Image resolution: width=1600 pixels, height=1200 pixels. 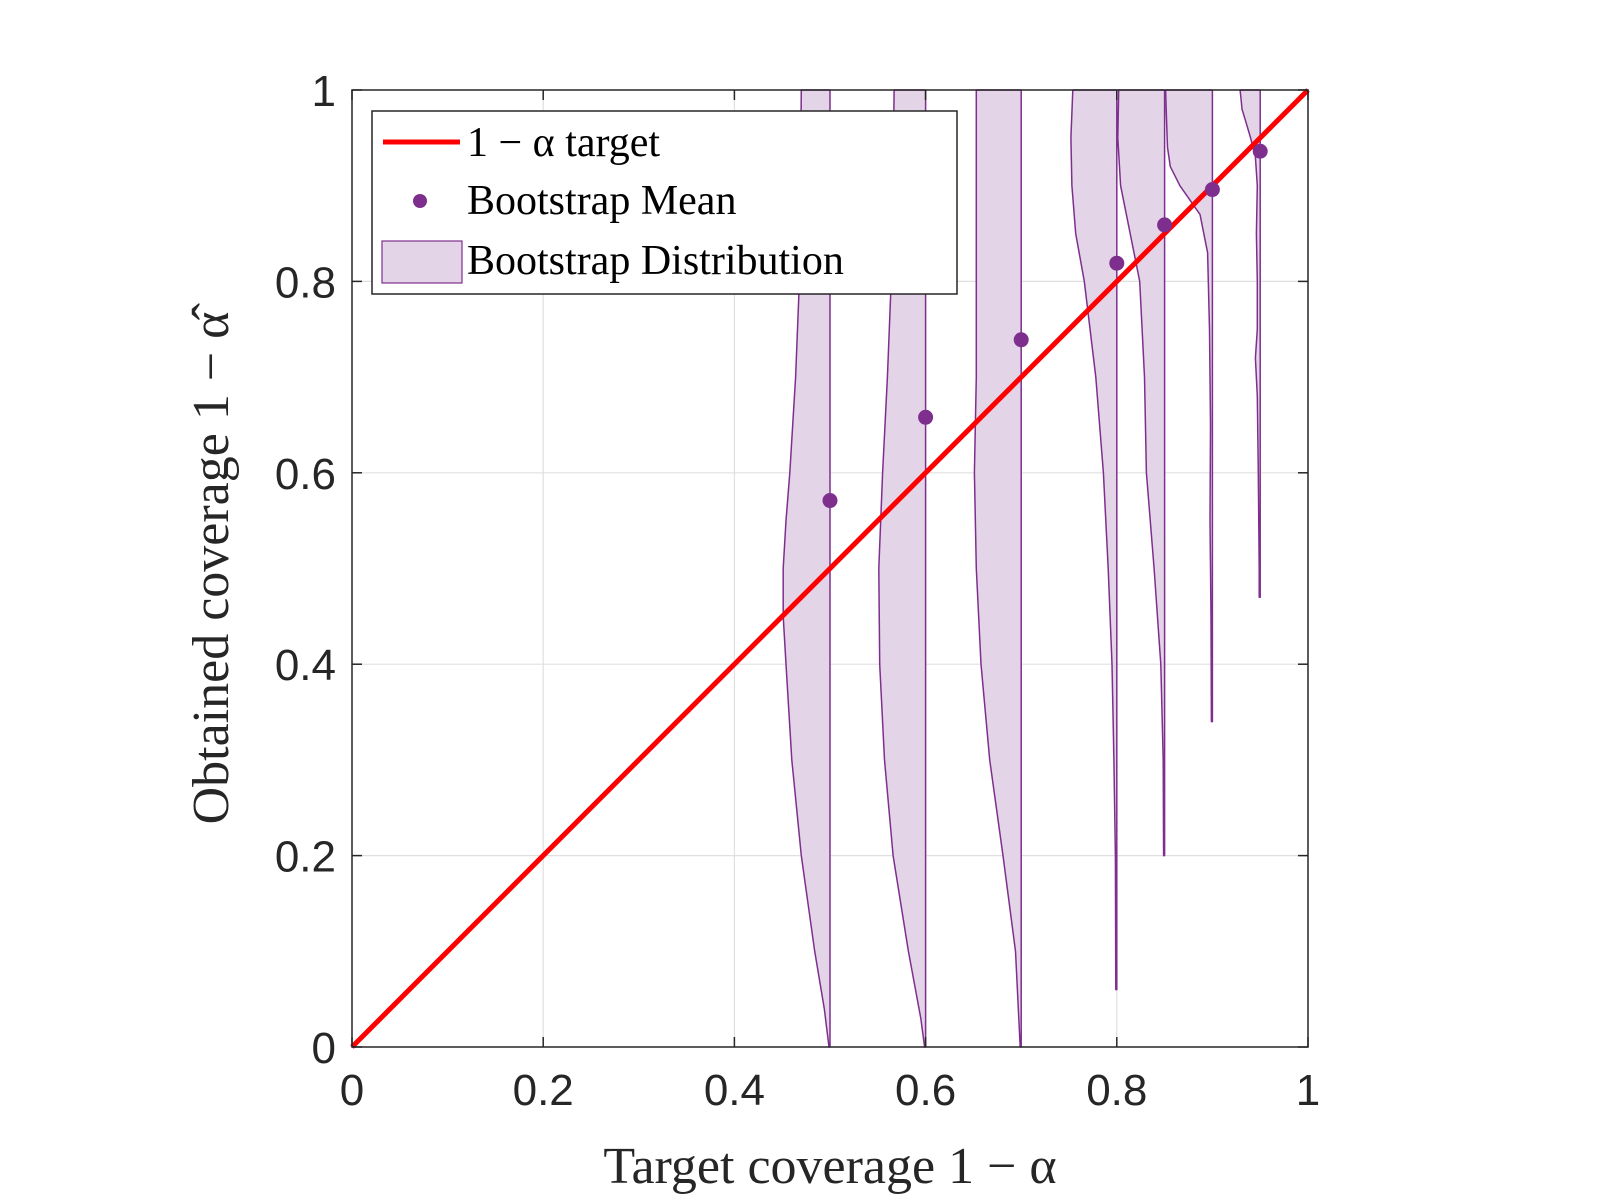 I want to click on x-tick-label: 0.4, so click(x=734, y=1090).